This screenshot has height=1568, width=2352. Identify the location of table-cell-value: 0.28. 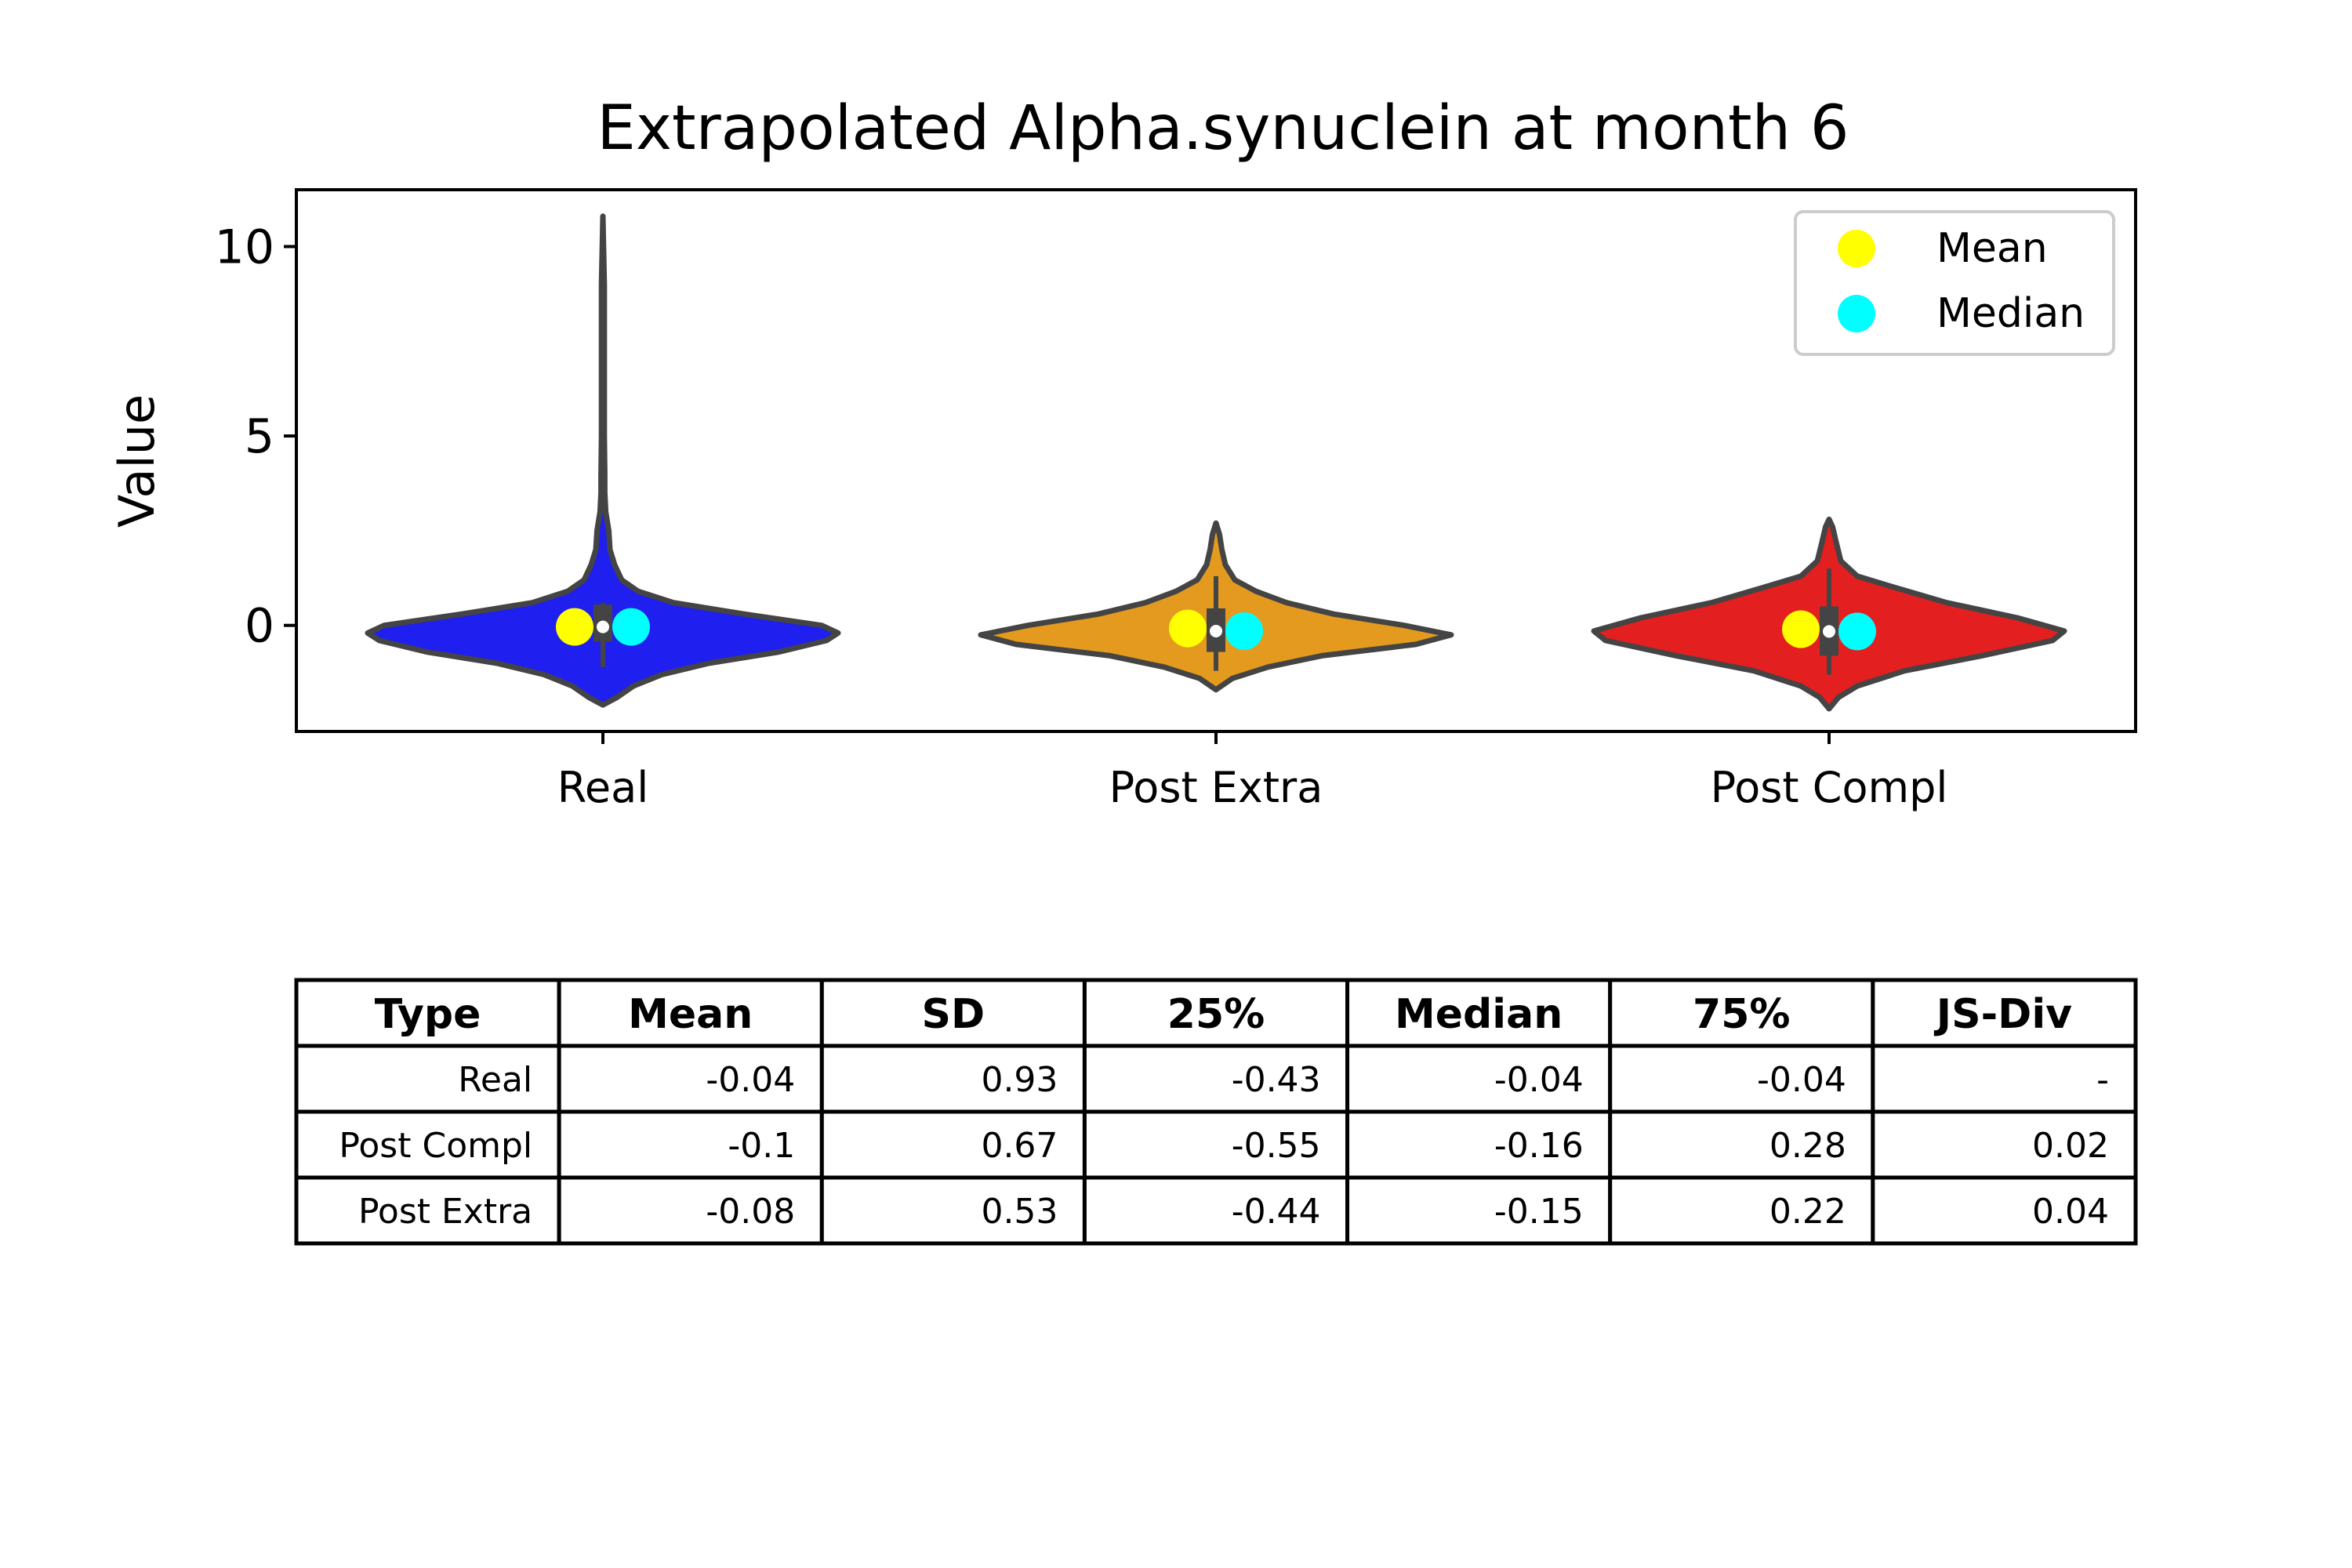
(1807, 1146).